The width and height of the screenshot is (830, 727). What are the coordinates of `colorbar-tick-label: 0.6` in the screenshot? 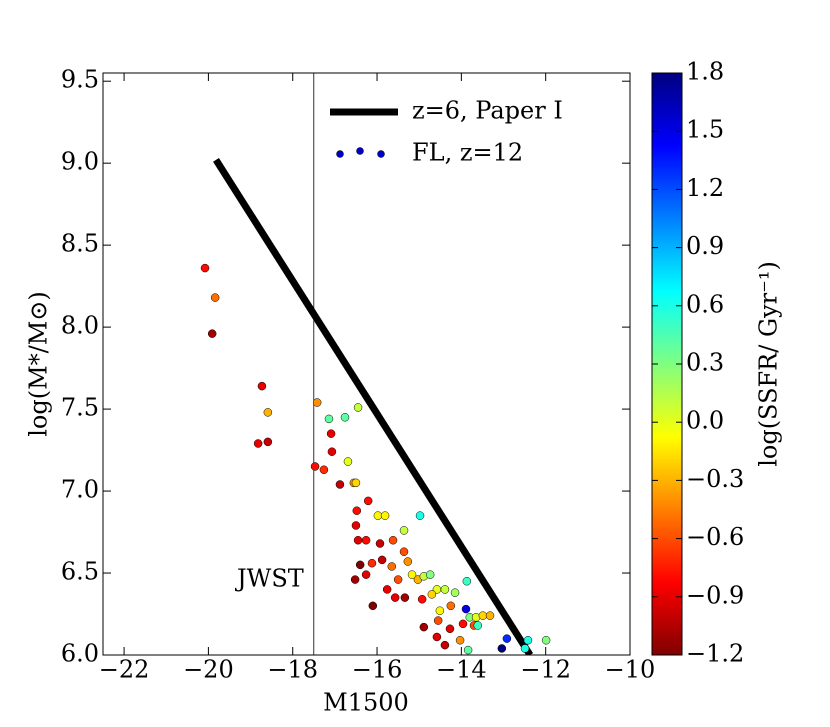 It's located at (705, 304).